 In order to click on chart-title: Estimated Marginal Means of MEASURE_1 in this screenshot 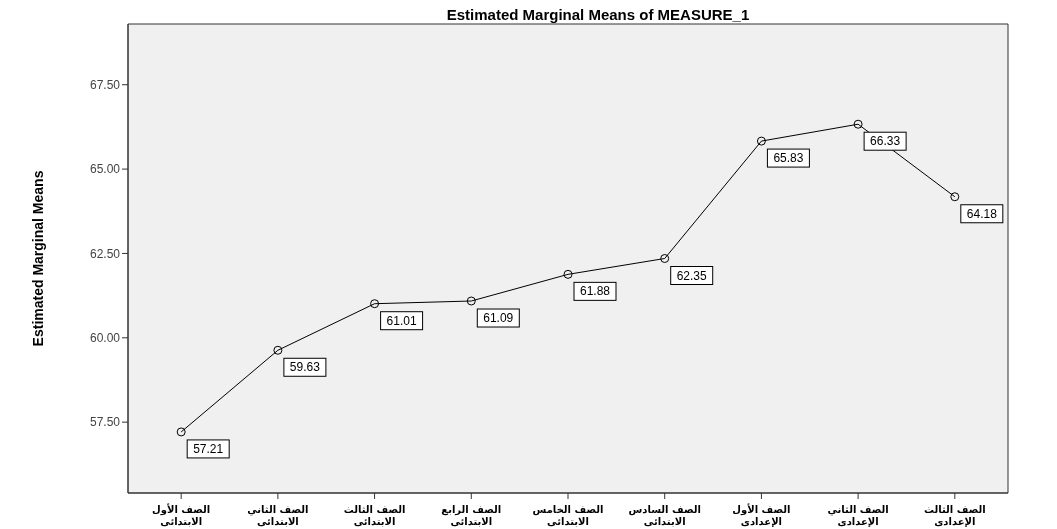, I will do `click(598, 14)`.